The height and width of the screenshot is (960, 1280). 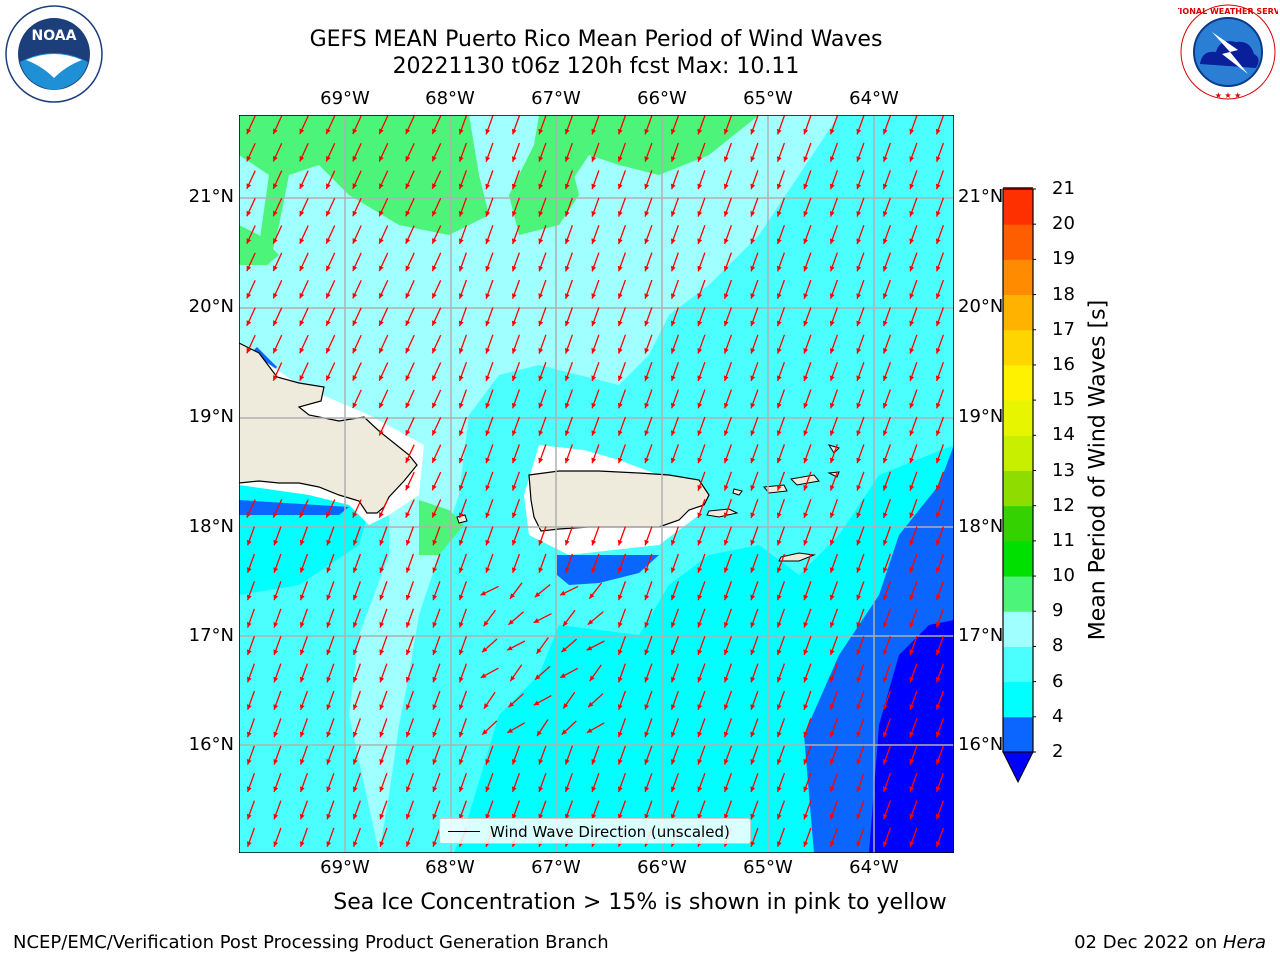 What do you see at coordinates (211, 306) in the screenshot?
I see `lat-label-left: 20°N` at bounding box center [211, 306].